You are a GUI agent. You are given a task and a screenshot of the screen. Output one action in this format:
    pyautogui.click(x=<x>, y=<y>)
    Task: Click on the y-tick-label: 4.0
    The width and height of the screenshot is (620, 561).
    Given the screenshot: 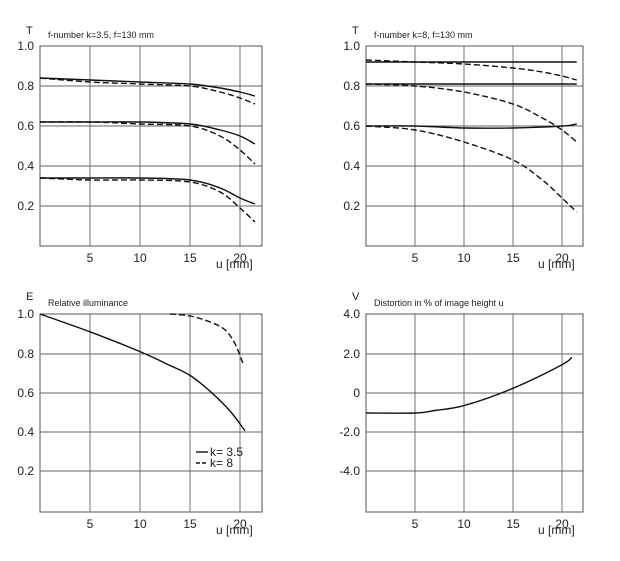 What is the action you would take?
    pyautogui.click(x=351, y=314)
    